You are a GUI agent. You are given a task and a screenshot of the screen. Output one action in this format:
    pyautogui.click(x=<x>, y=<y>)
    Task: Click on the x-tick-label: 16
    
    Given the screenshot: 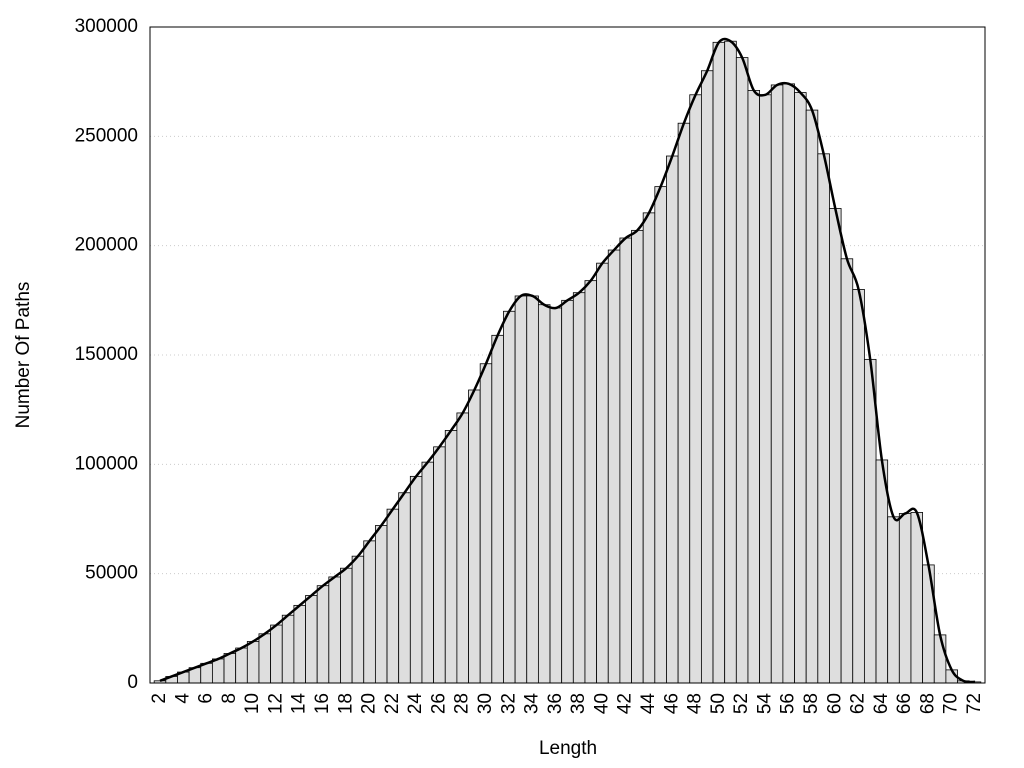 What is the action you would take?
    pyautogui.click(x=322, y=703)
    